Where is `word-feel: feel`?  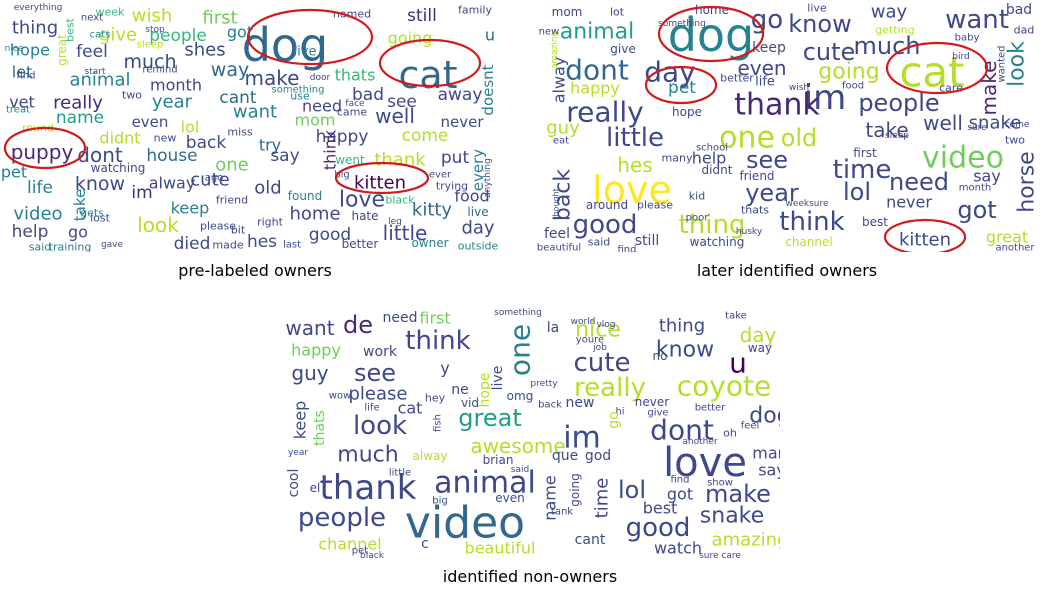 word-feel: feel is located at coordinates (750, 426).